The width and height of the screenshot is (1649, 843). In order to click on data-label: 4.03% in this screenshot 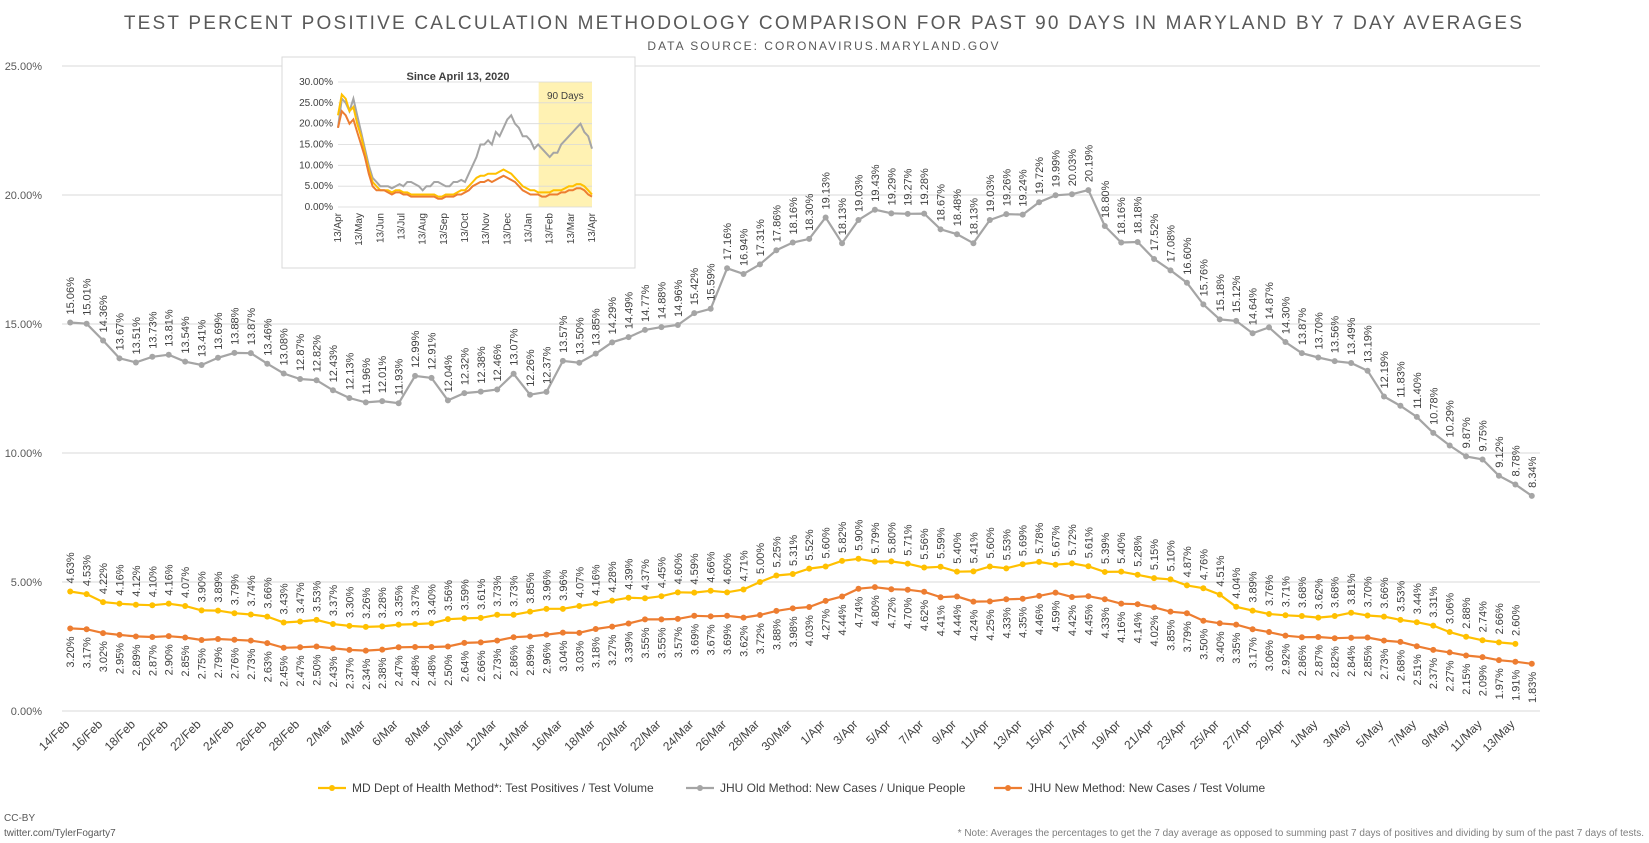, I will do `click(810, 630)`.